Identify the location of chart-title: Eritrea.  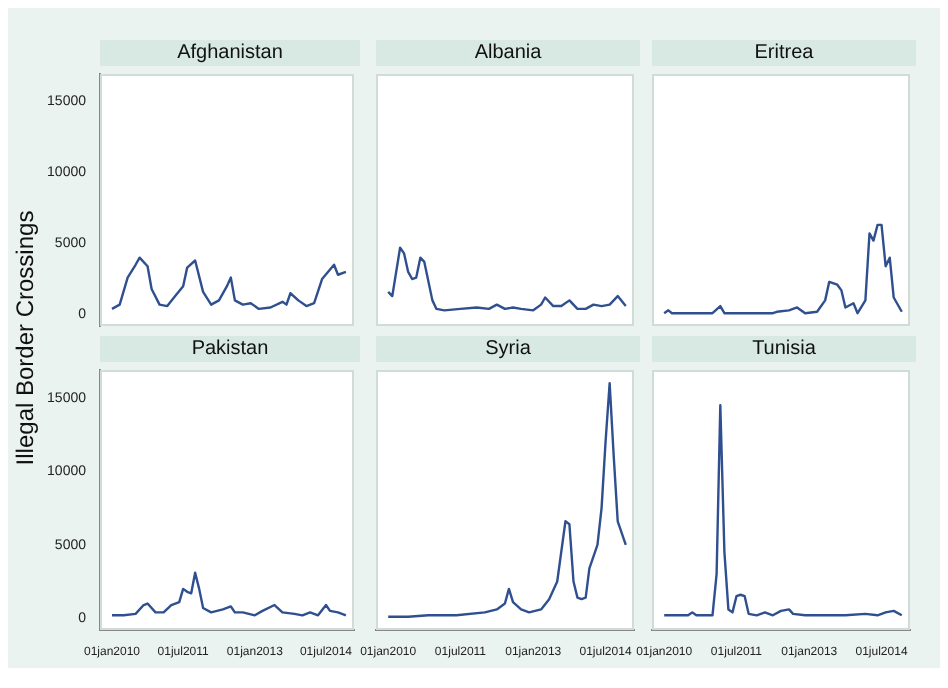
(784, 53).